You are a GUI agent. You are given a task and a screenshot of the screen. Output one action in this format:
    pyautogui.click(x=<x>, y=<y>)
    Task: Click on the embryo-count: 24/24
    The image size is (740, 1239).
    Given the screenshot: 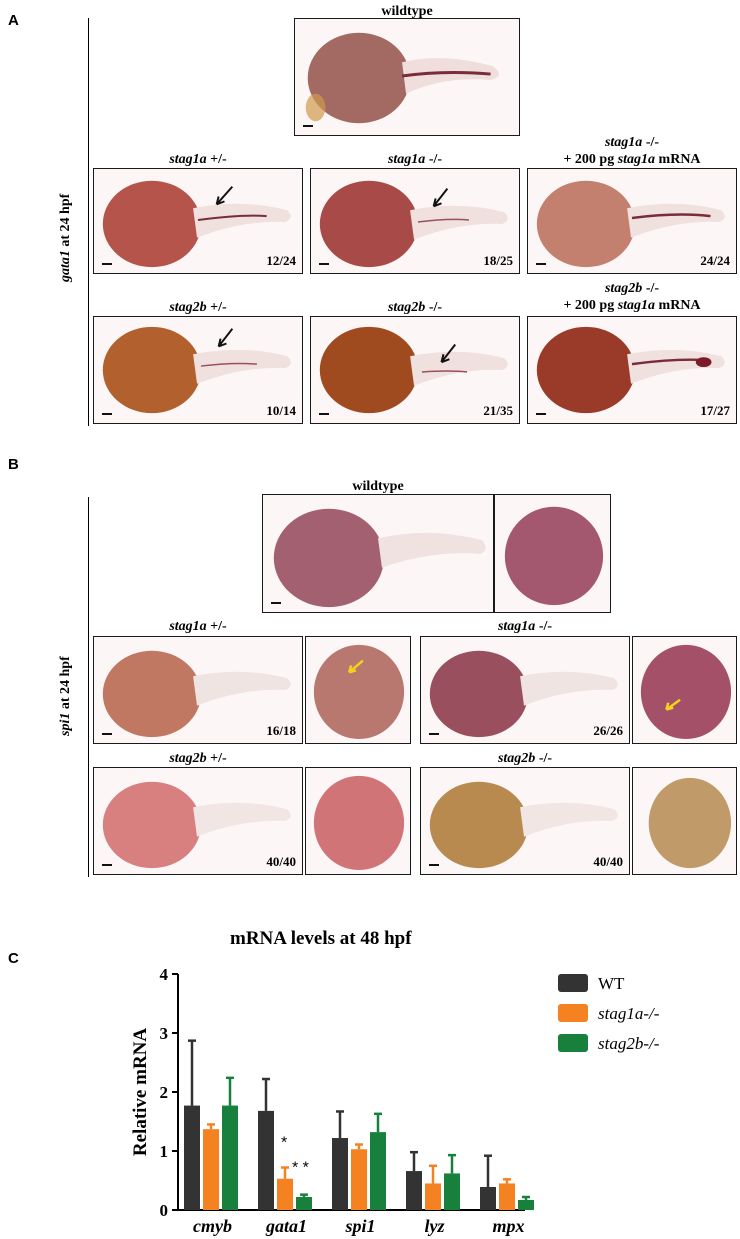 What is the action you would take?
    pyautogui.click(x=715, y=260)
    